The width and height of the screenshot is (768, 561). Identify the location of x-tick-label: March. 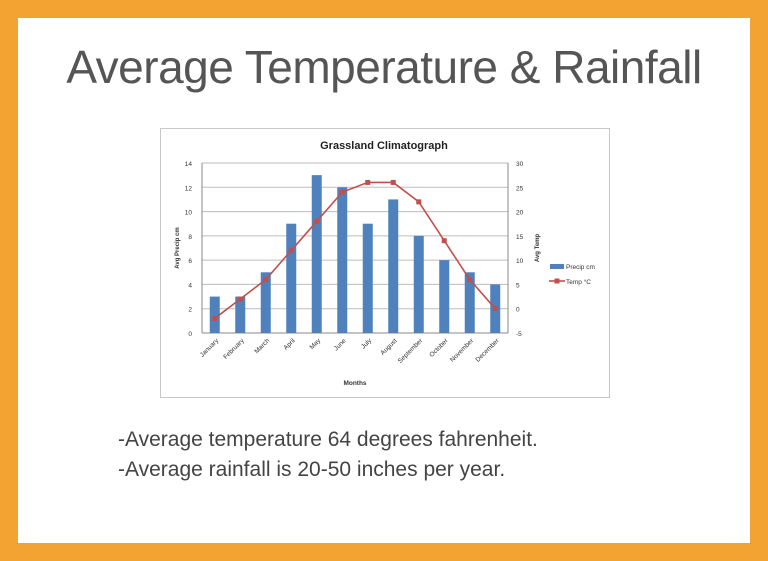
(262, 346).